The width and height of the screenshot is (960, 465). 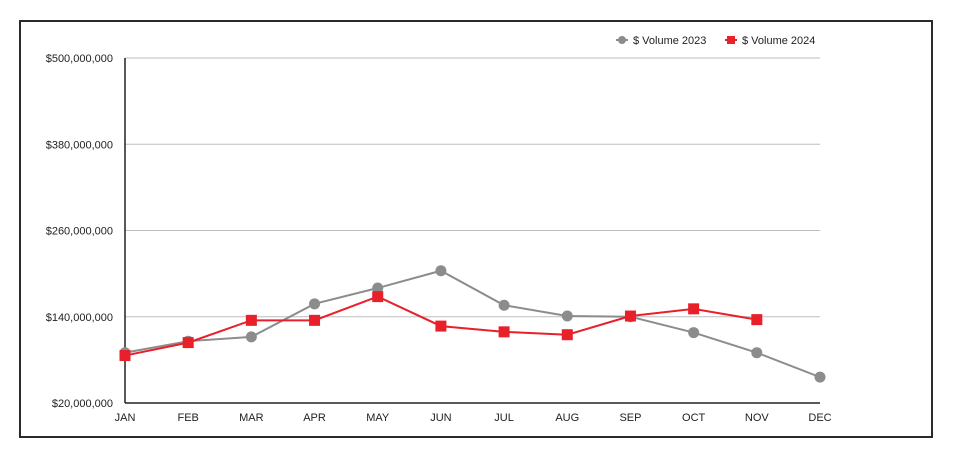 What do you see at coordinates (187, 418) in the screenshot?
I see `x-tick-label: FEB` at bounding box center [187, 418].